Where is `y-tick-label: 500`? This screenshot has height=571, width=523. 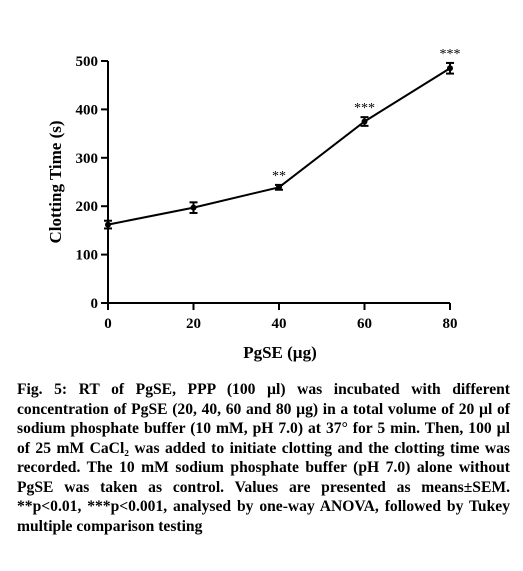
y-tick-label: 500 is located at coordinates (87, 62).